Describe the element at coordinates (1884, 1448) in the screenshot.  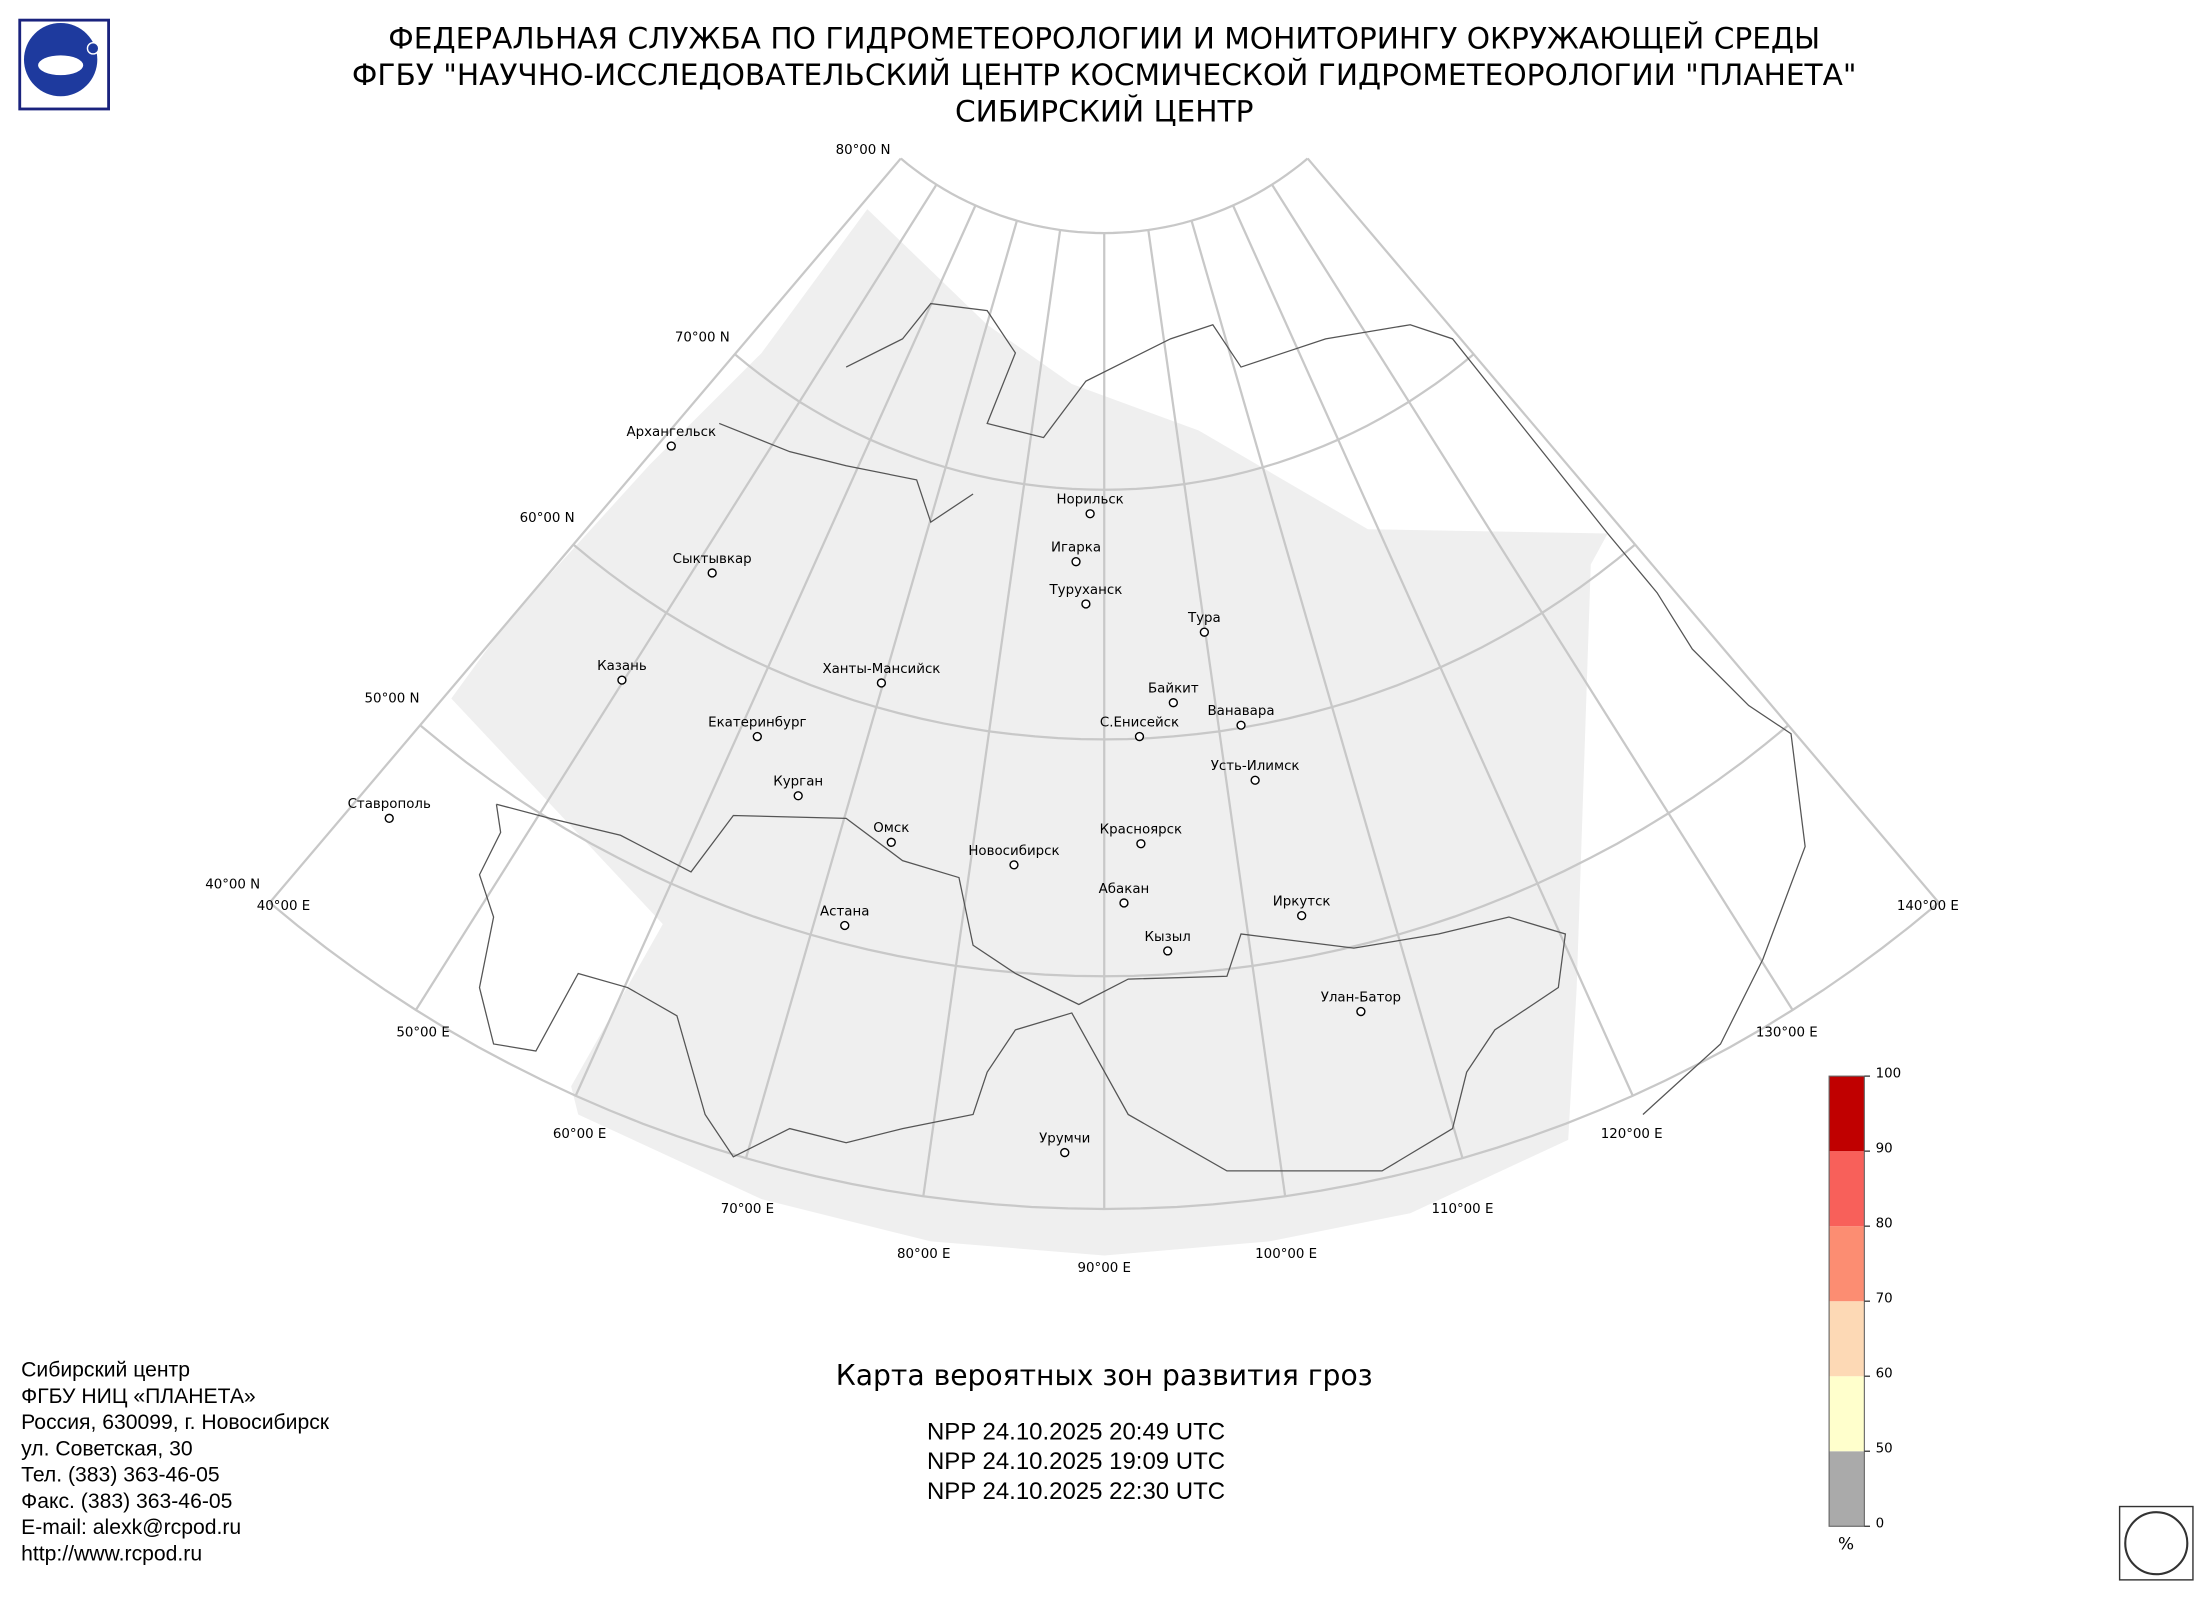
I see `colorbar-tick-label: 50` at that location.